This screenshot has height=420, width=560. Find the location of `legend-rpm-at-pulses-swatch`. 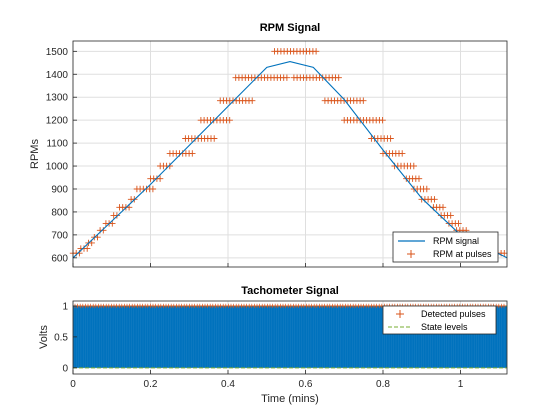

legend-rpm-at-pulses-swatch is located at coordinates (411, 254).